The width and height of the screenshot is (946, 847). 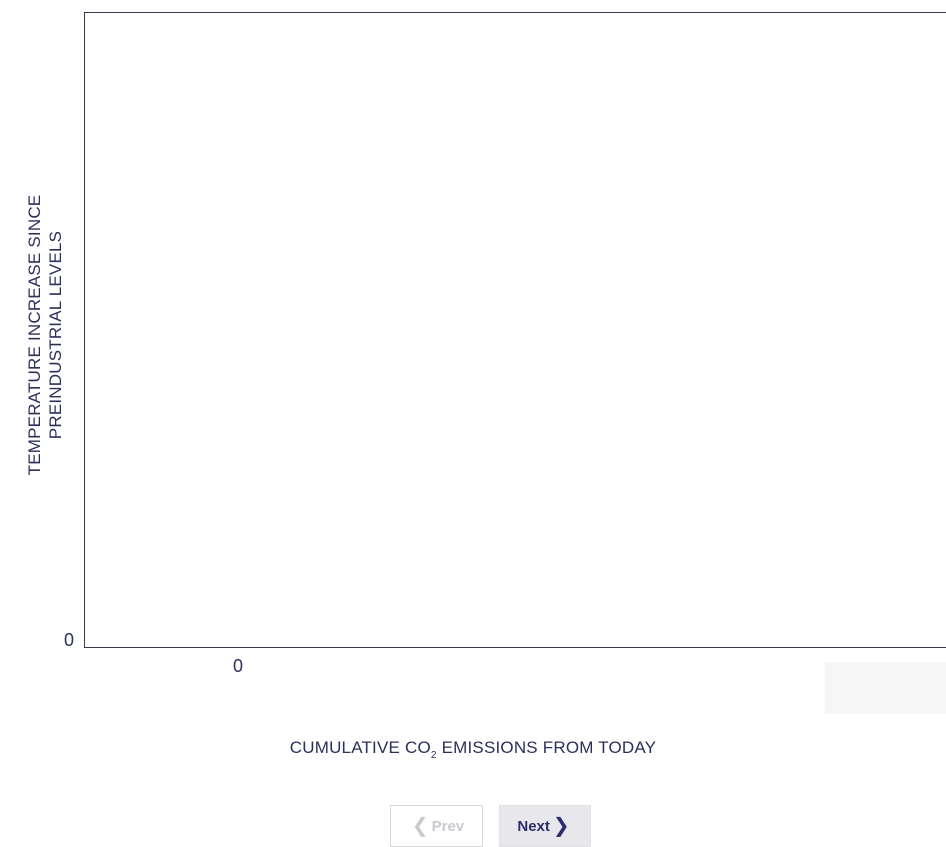 What do you see at coordinates (360, 747) in the screenshot?
I see `x-axis-label-prefix: CUMULATIVE CO` at bounding box center [360, 747].